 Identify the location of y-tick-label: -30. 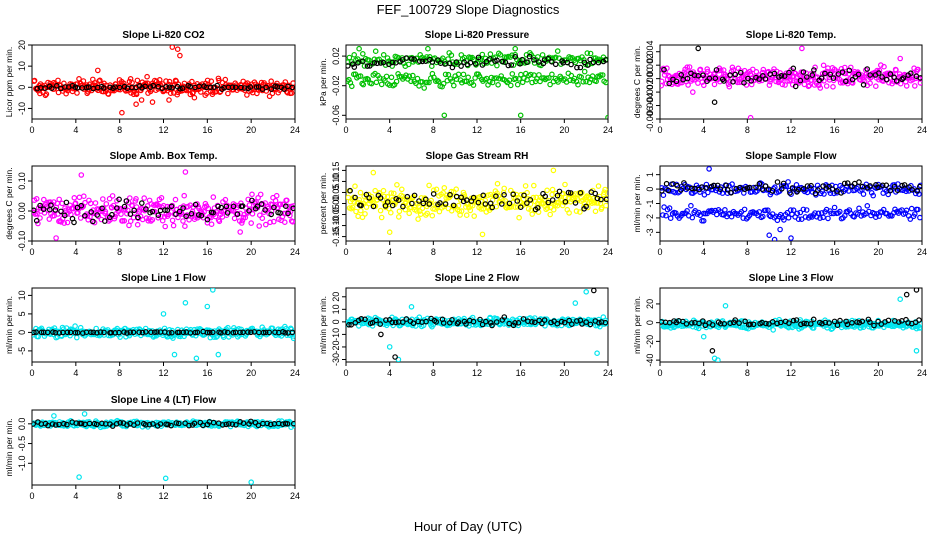
(336, 359).